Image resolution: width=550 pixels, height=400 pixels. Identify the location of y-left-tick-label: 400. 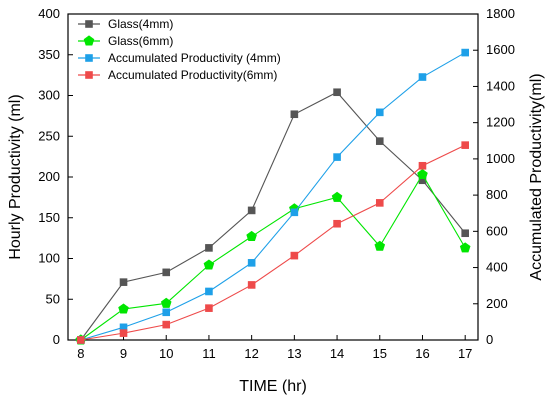
(49, 13).